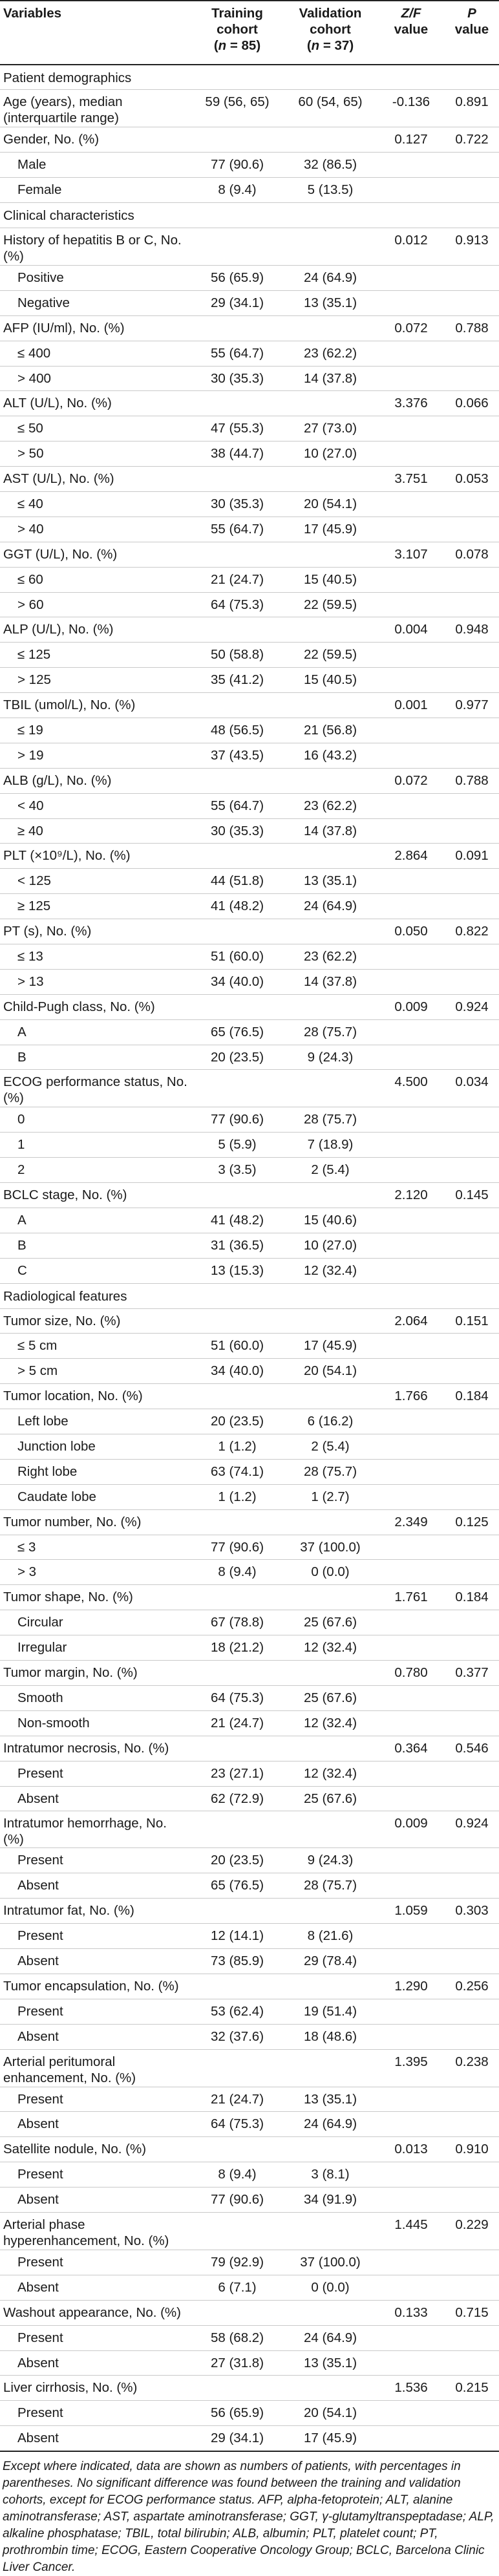 The height and width of the screenshot is (2576, 499). I want to click on validation-cohort-value: 6 (16.2), so click(330, 1421).